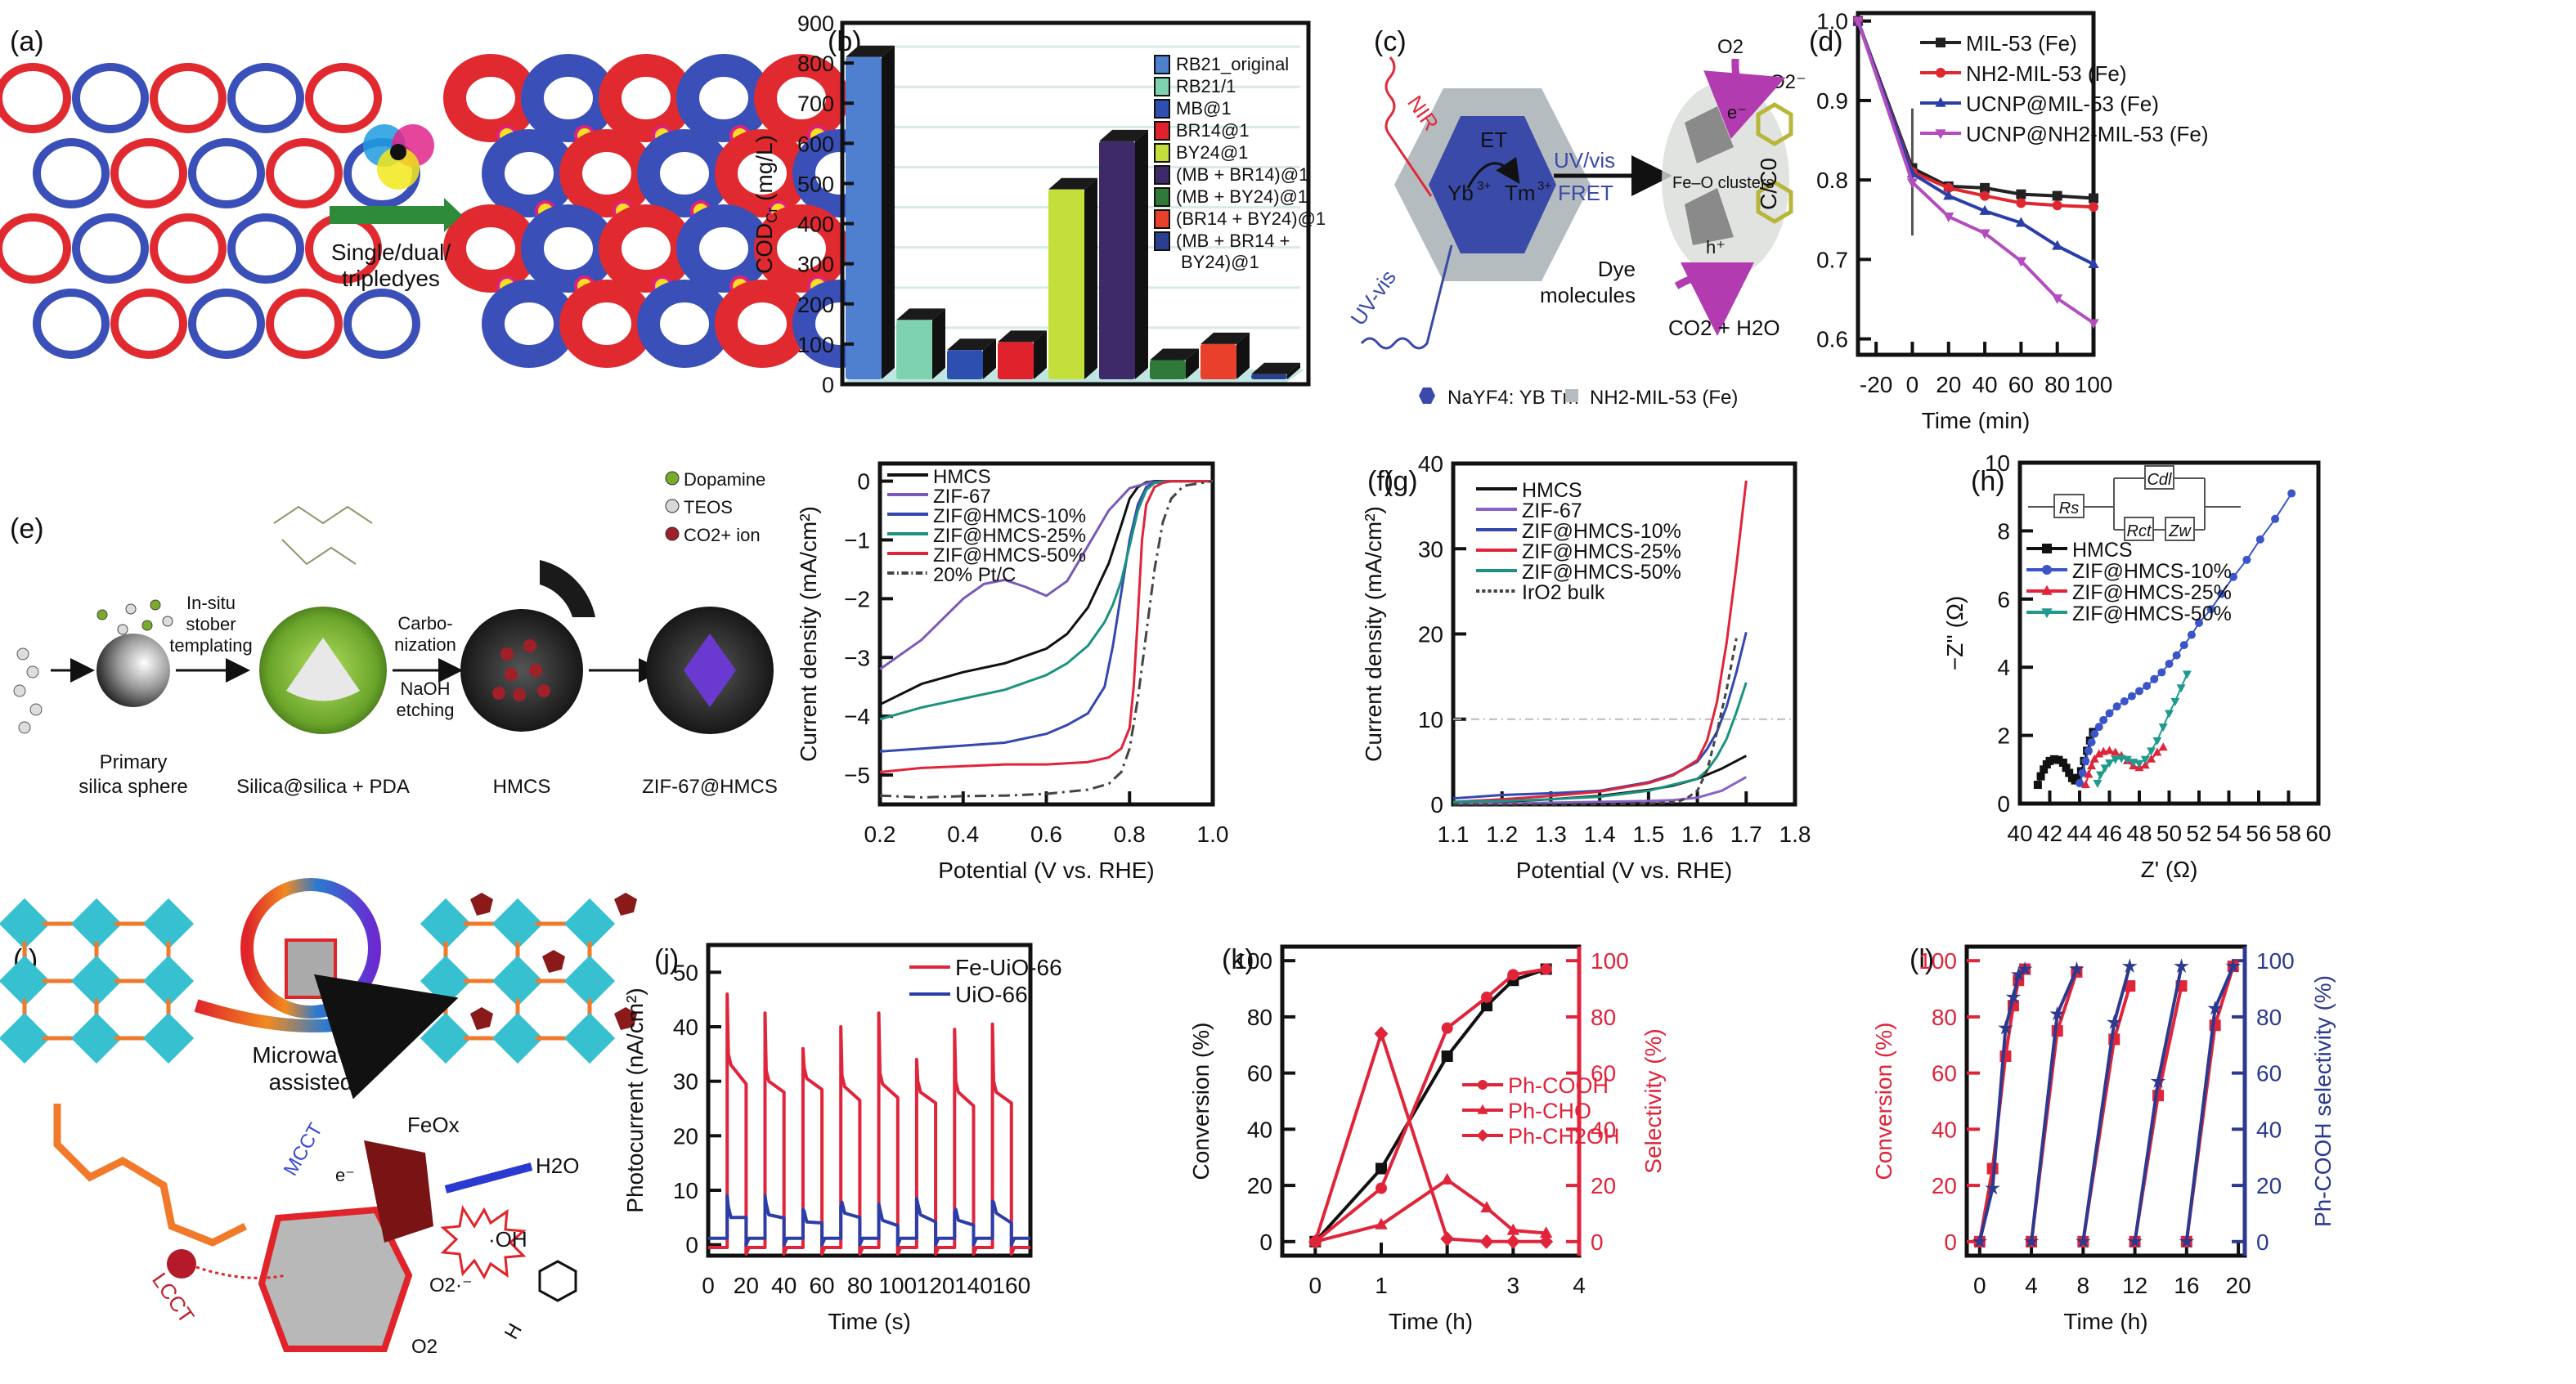 Image resolution: width=2576 pixels, height=1384 pixels. What do you see at coordinates (522, 670) in the screenshot?
I see `hmcs-sphere` at bounding box center [522, 670].